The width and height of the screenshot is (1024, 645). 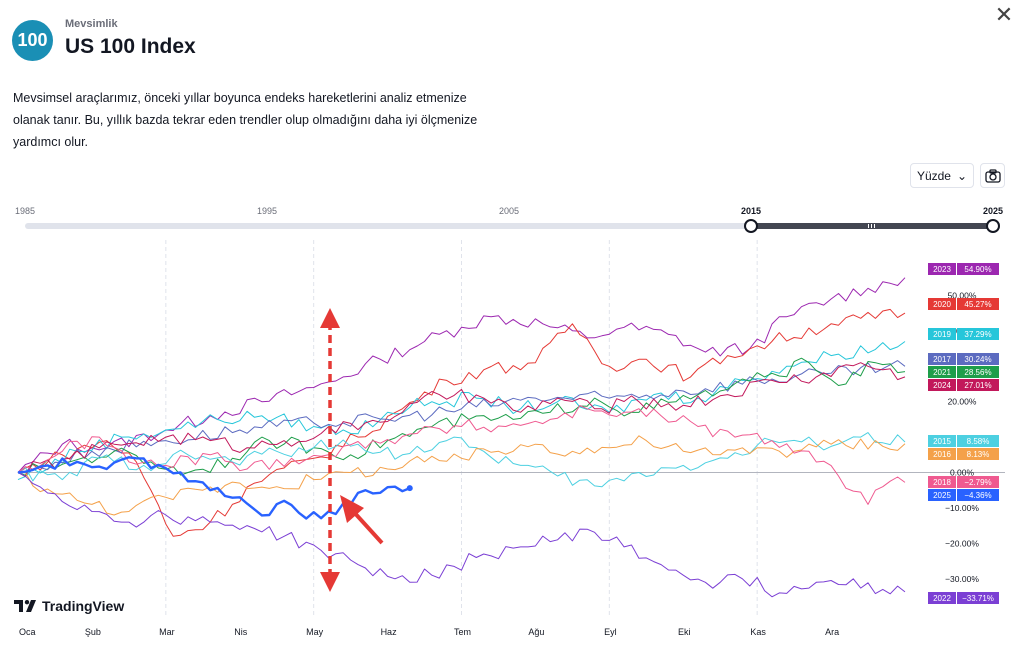 I want to click on svg-text: 2021, so click(x=942, y=372).